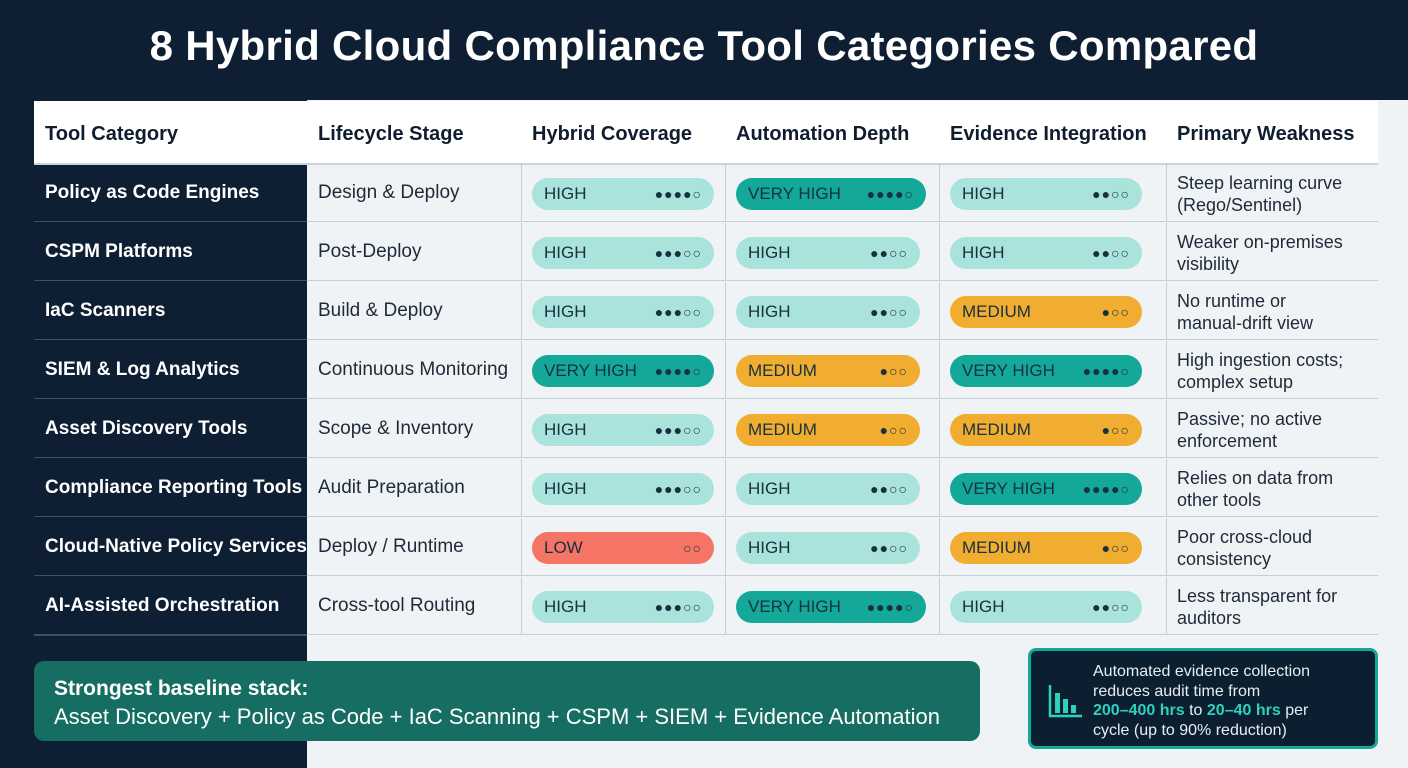 Image resolution: width=1408 pixels, height=768 pixels. I want to click on lifecycle-stage-cell: Post-Deploy, so click(414, 252).